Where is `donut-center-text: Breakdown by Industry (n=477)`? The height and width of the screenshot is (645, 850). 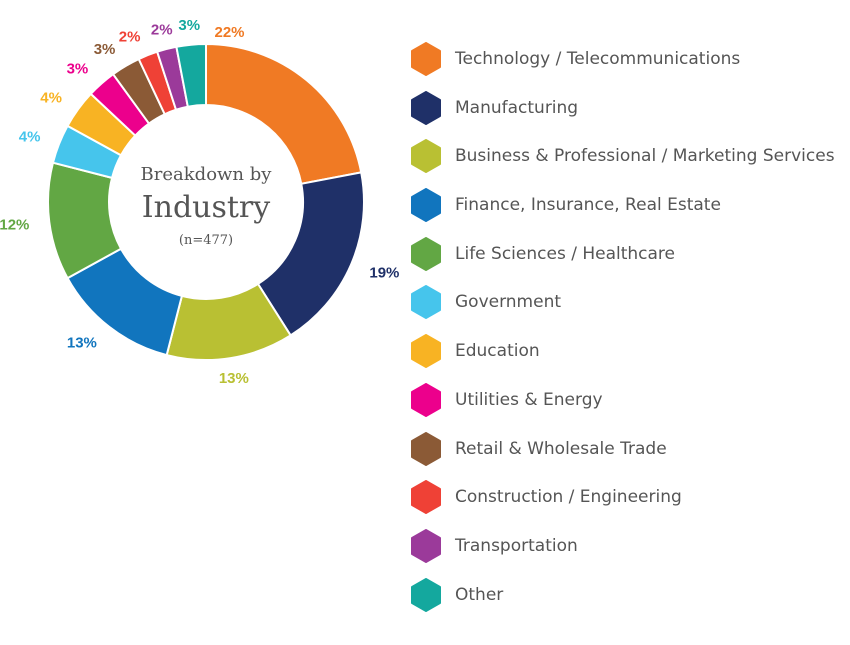 donut-center-text: Breakdown by Industry (n=477) is located at coordinates (207, 206).